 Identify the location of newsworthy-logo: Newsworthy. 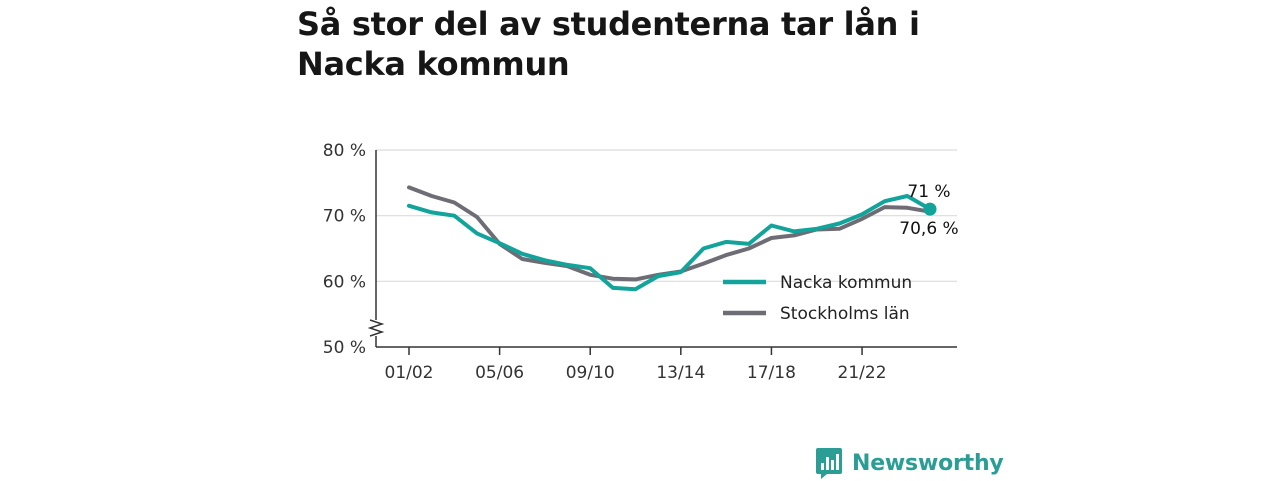
(909, 463).